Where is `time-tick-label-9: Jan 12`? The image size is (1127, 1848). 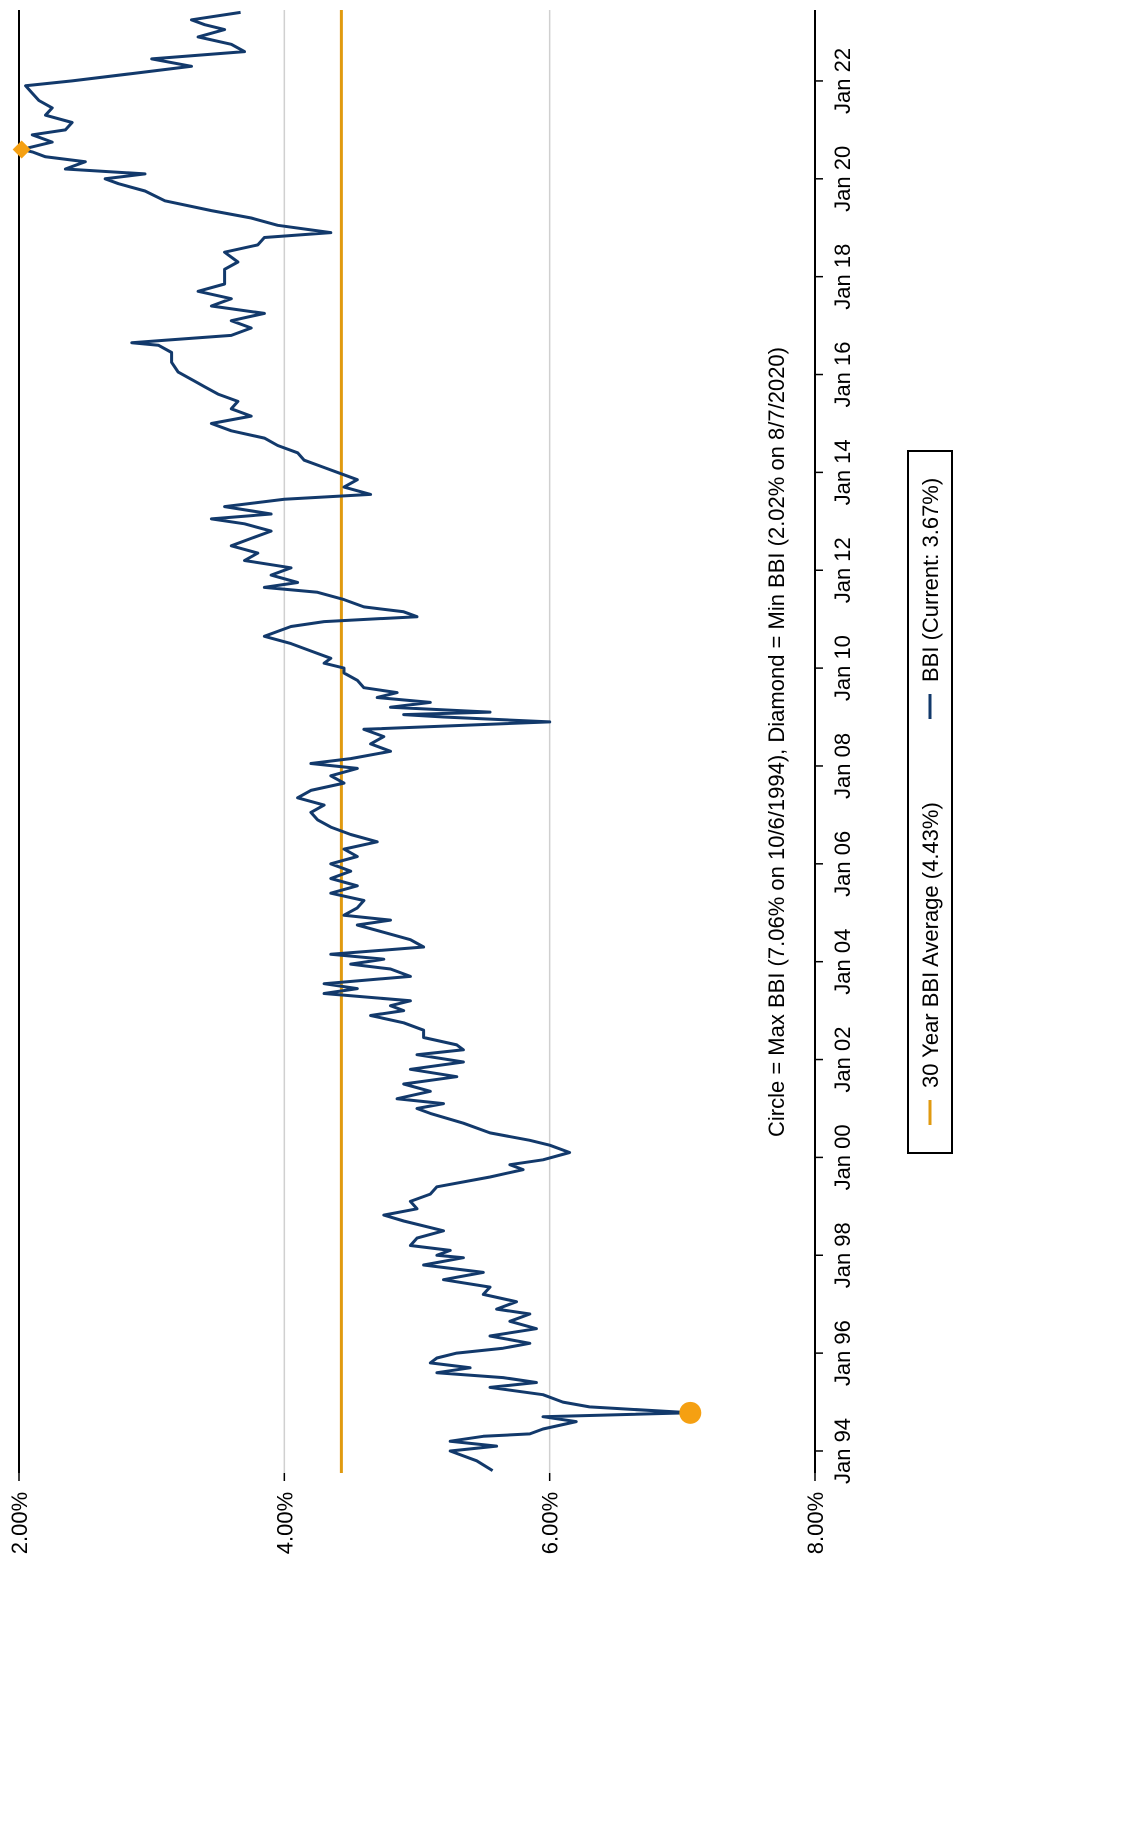 time-tick-label-9: Jan 12 is located at coordinates (842, 570).